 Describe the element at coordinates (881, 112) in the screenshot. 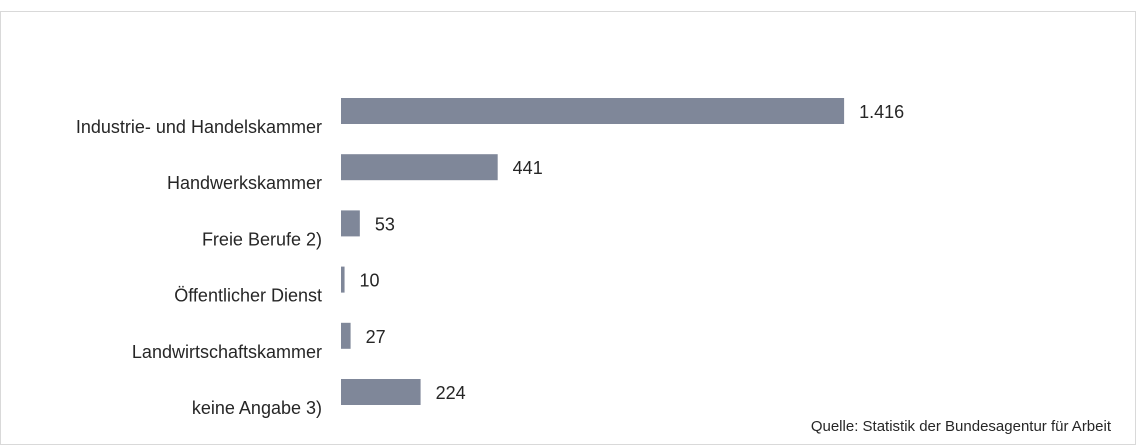

I see `value-label: 1.416` at that location.